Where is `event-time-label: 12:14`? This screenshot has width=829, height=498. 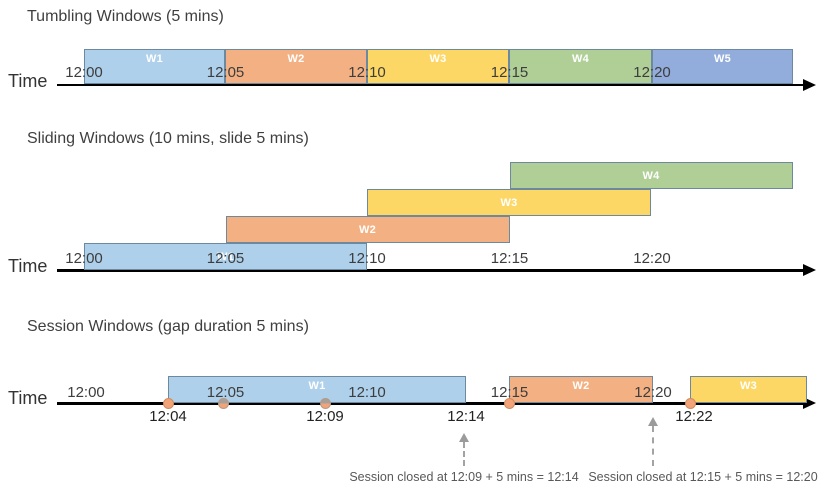 event-time-label: 12:14 is located at coordinates (466, 416).